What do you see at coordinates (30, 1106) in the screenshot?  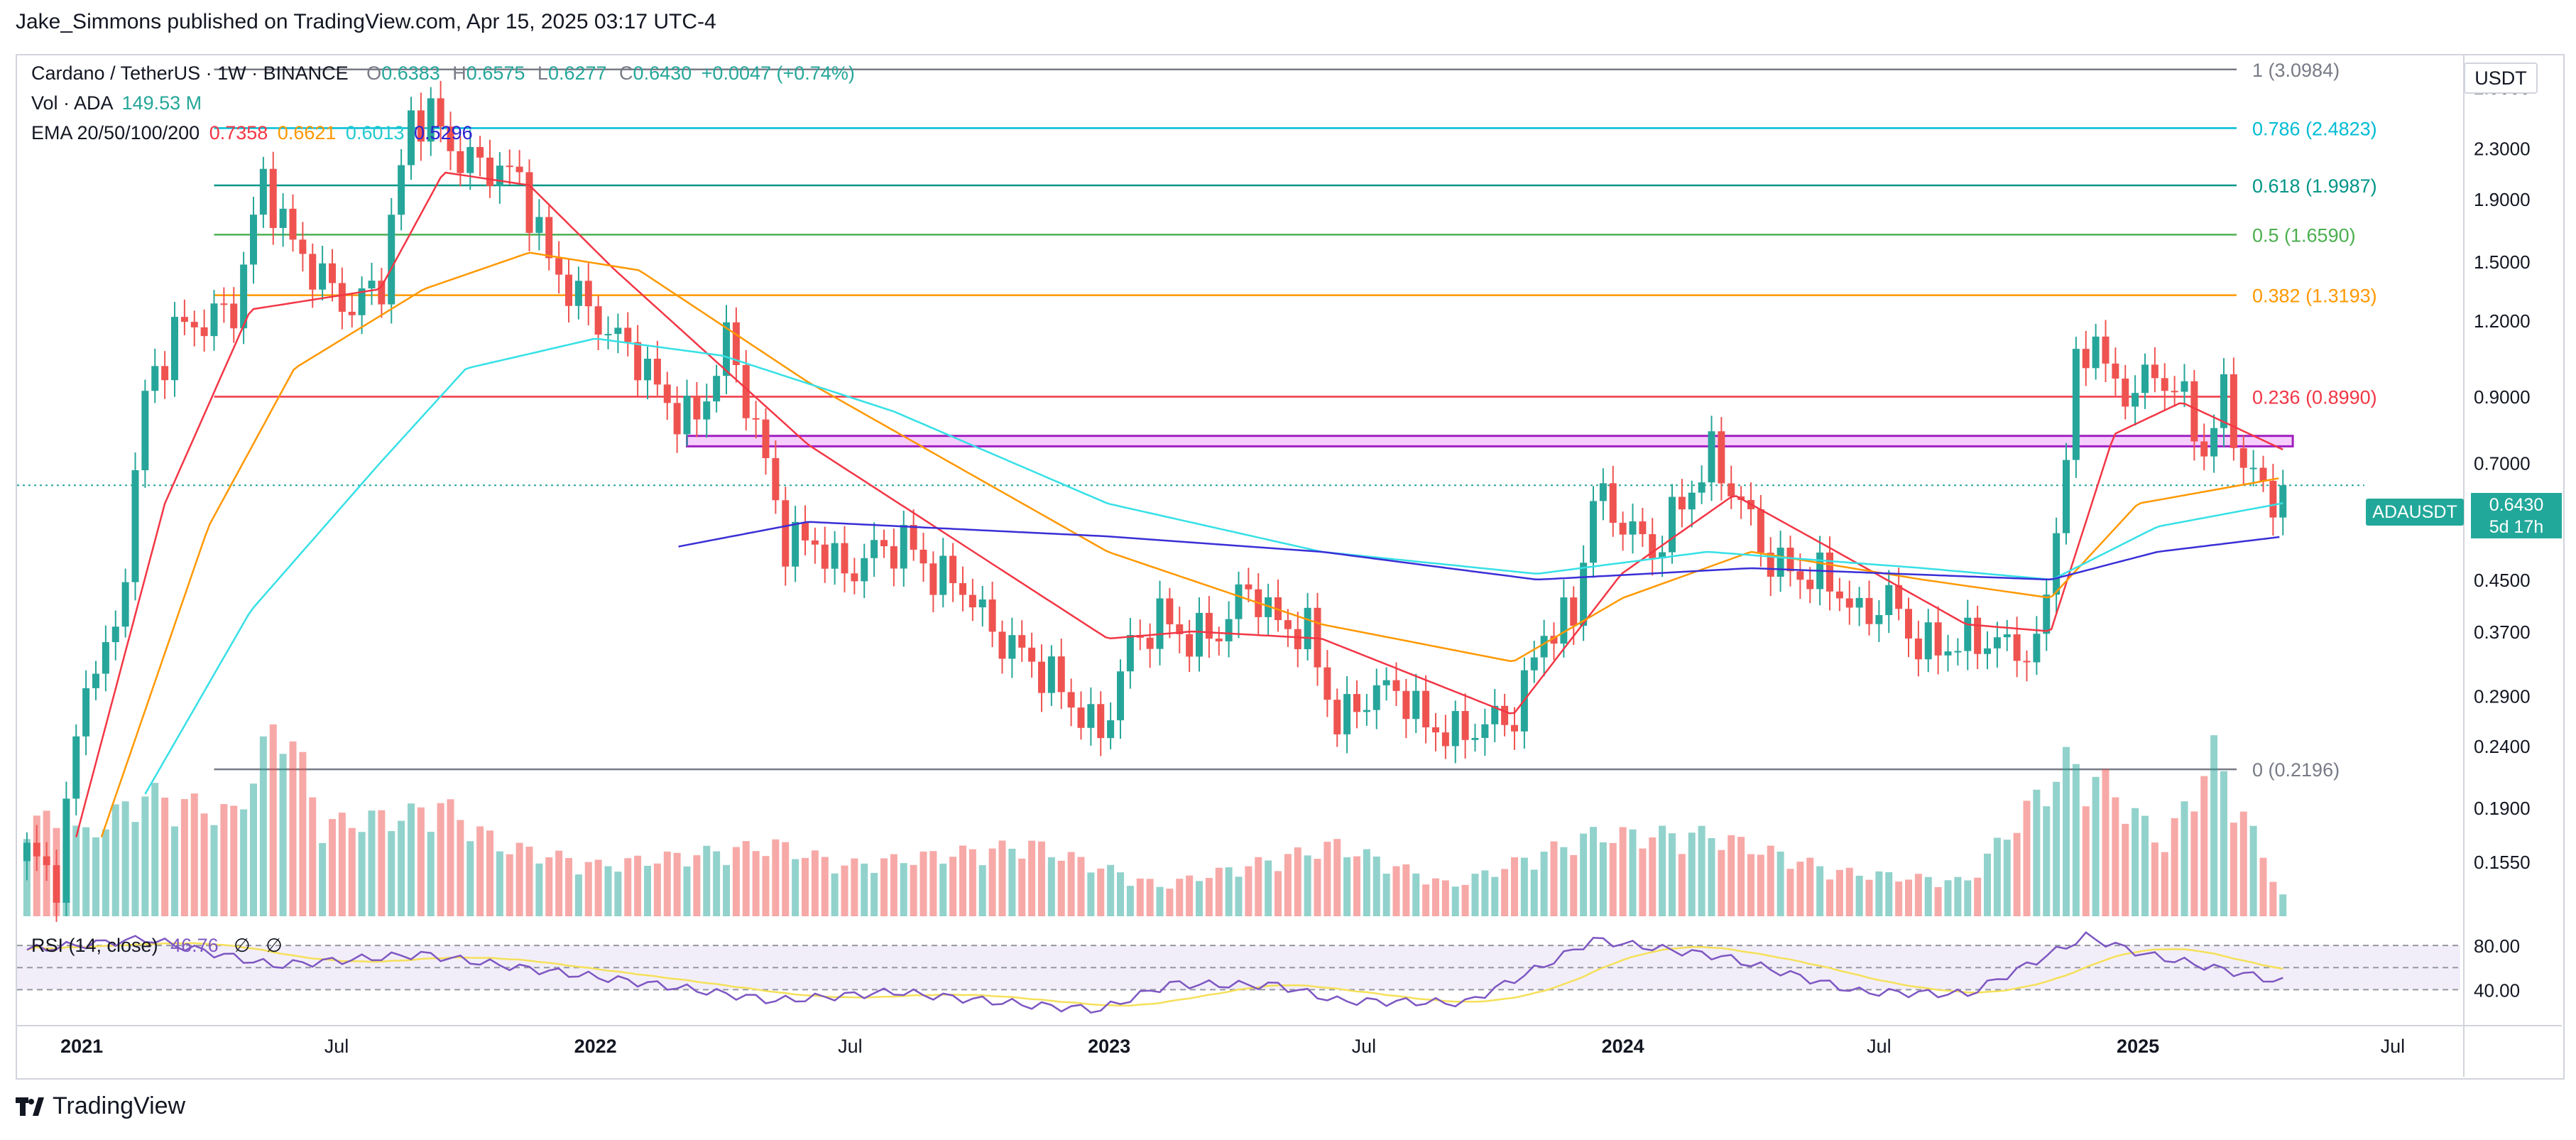 I see `tradingview-logo-icon` at bounding box center [30, 1106].